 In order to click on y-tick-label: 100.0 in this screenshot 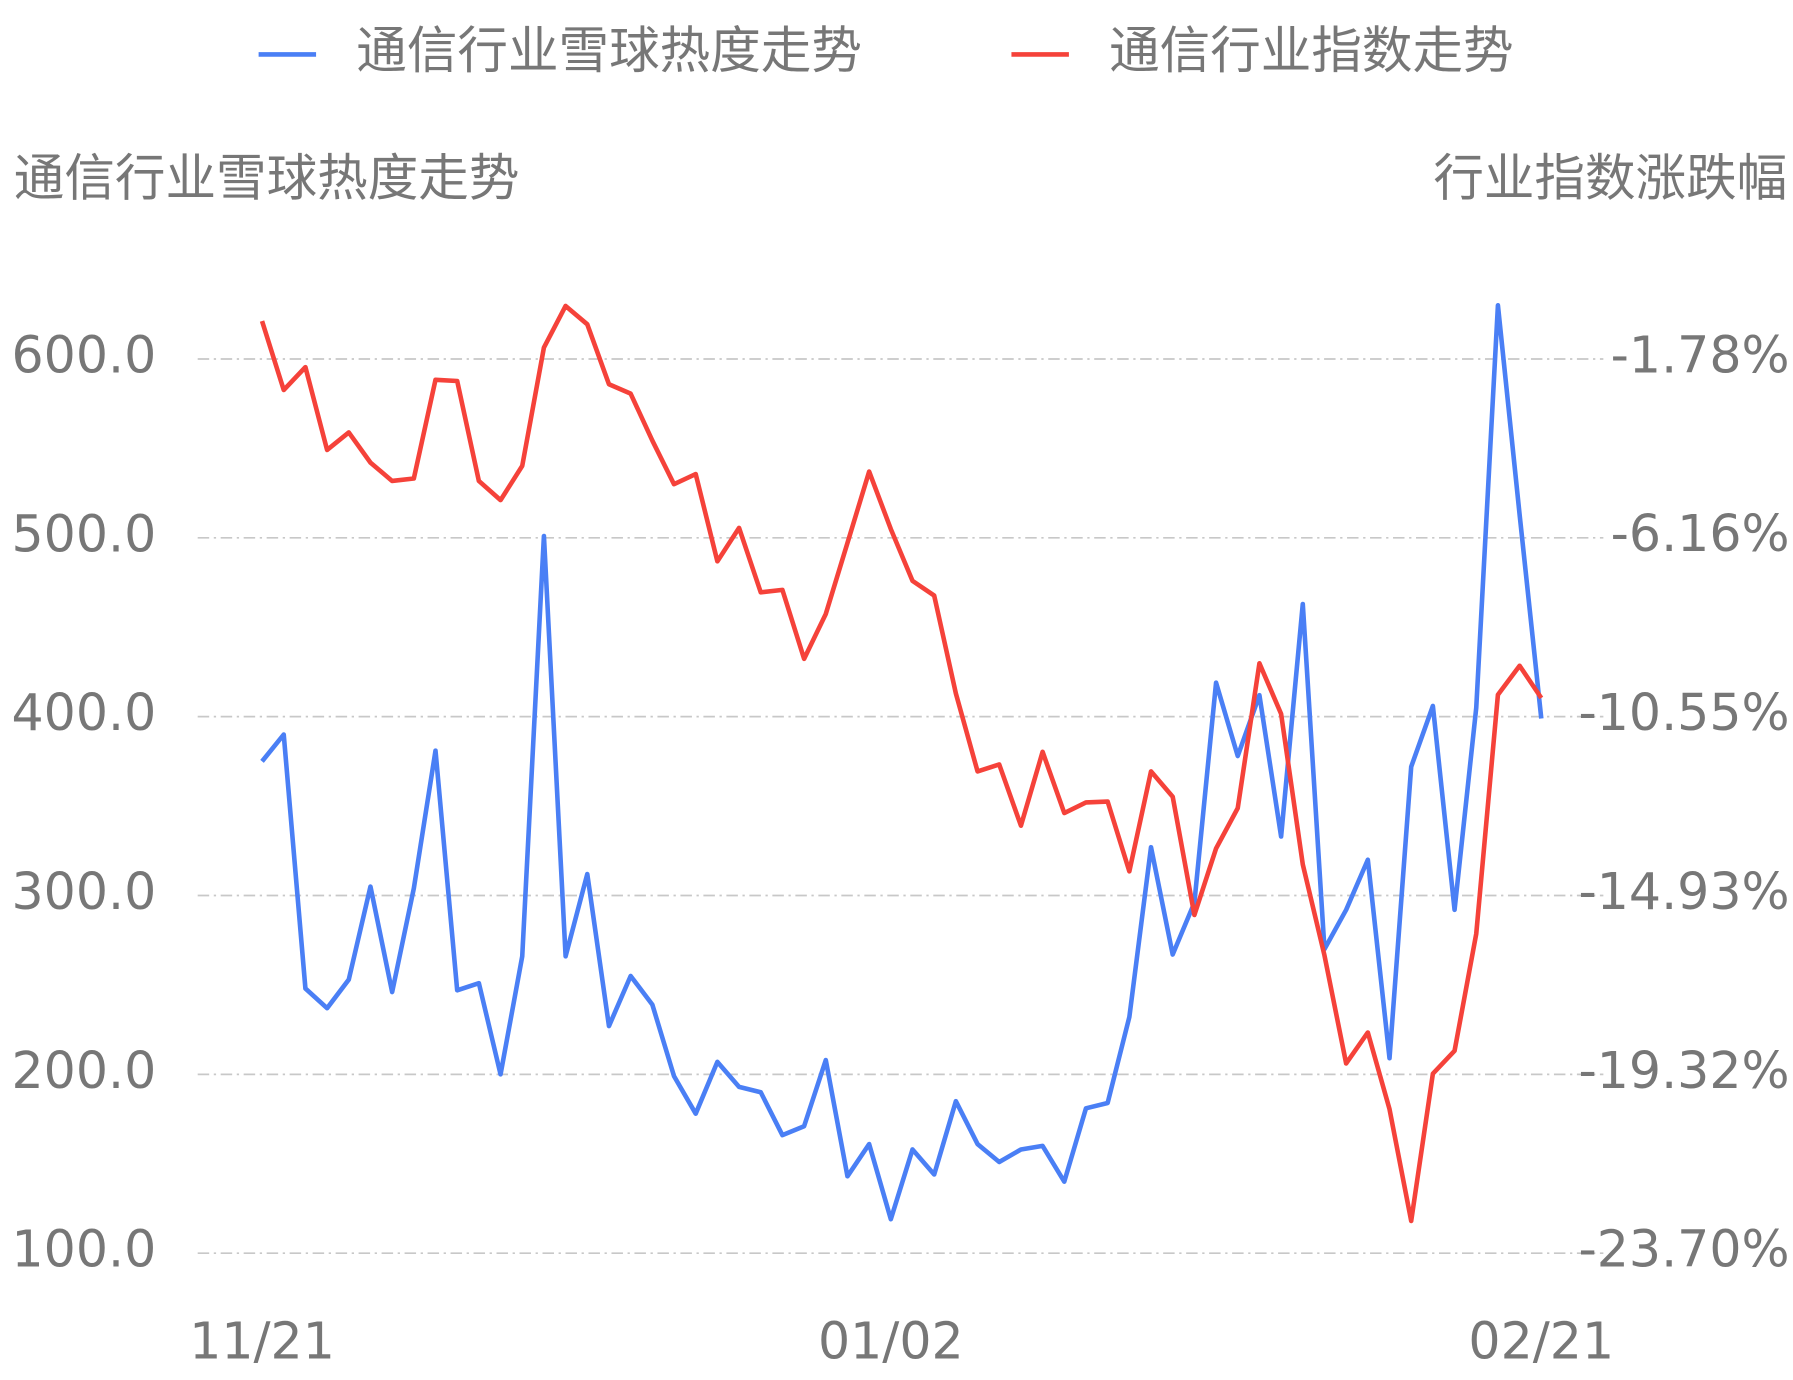, I will do `click(83, 1249)`.